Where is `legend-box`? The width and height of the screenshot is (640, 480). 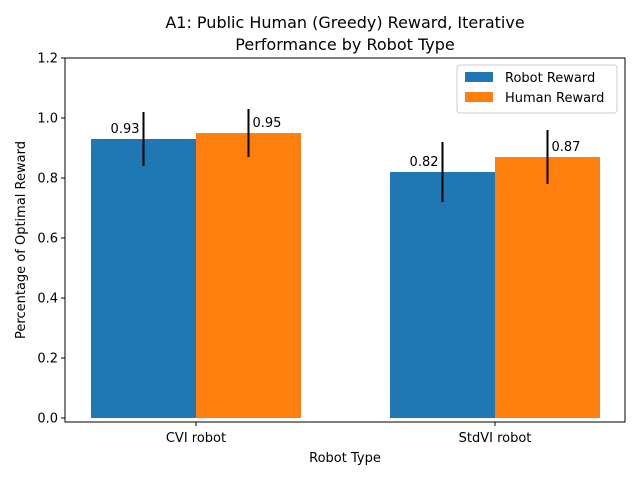
legend-box is located at coordinates (537, 89).